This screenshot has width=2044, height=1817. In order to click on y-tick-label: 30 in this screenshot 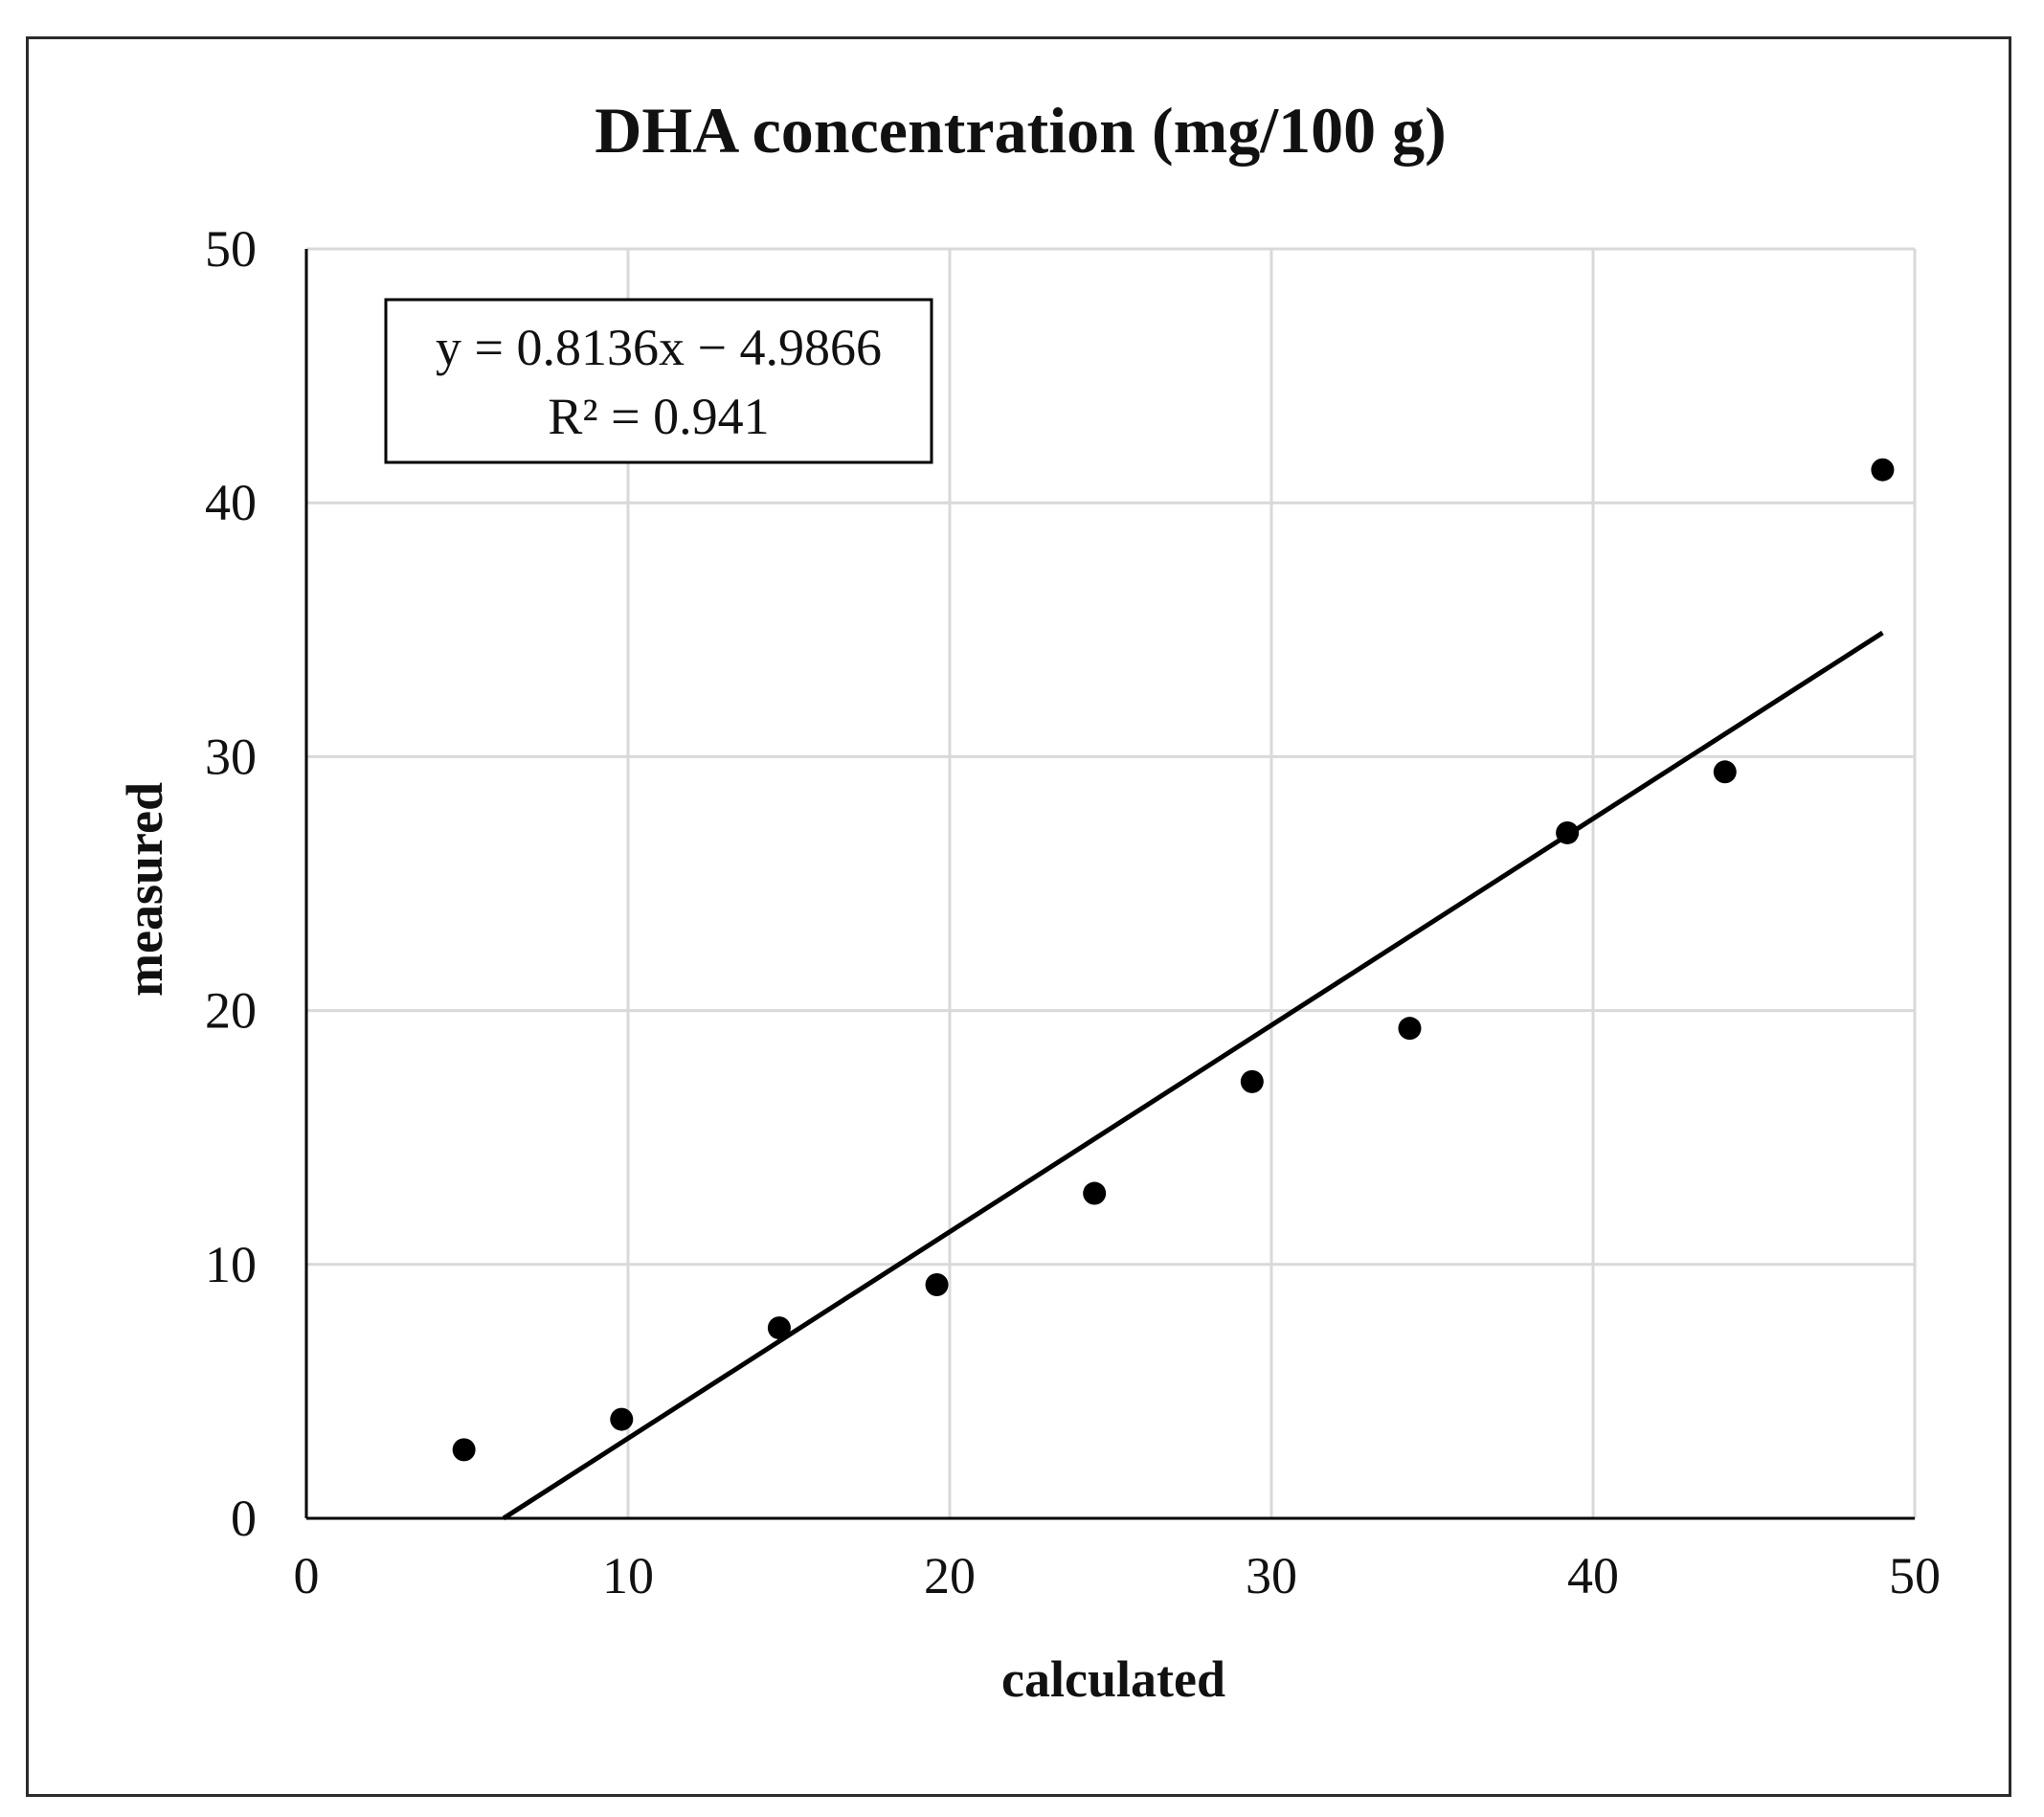, I will do `click(231, 757)`.